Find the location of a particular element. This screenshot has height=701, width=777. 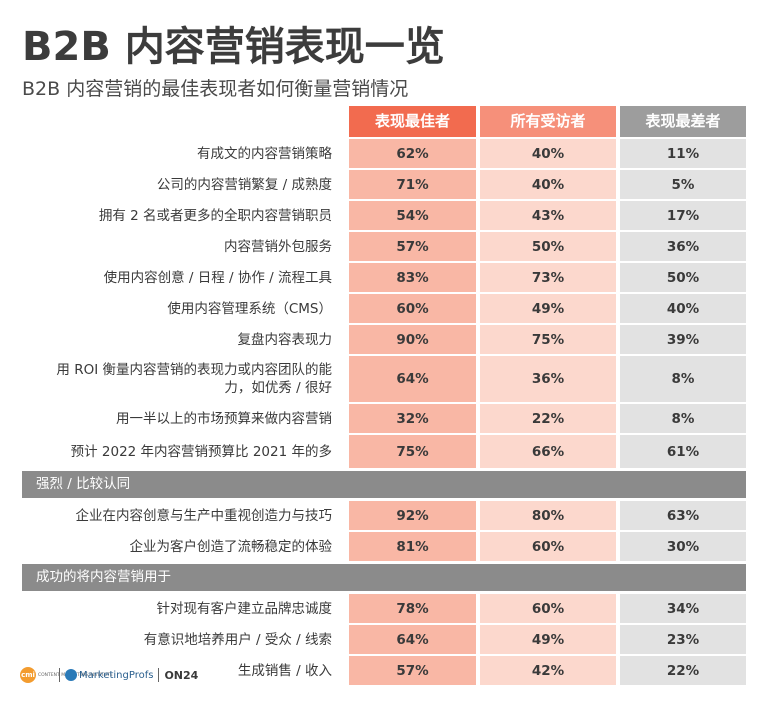

cell-value-best: 62% is located at coordinates (412, 153).